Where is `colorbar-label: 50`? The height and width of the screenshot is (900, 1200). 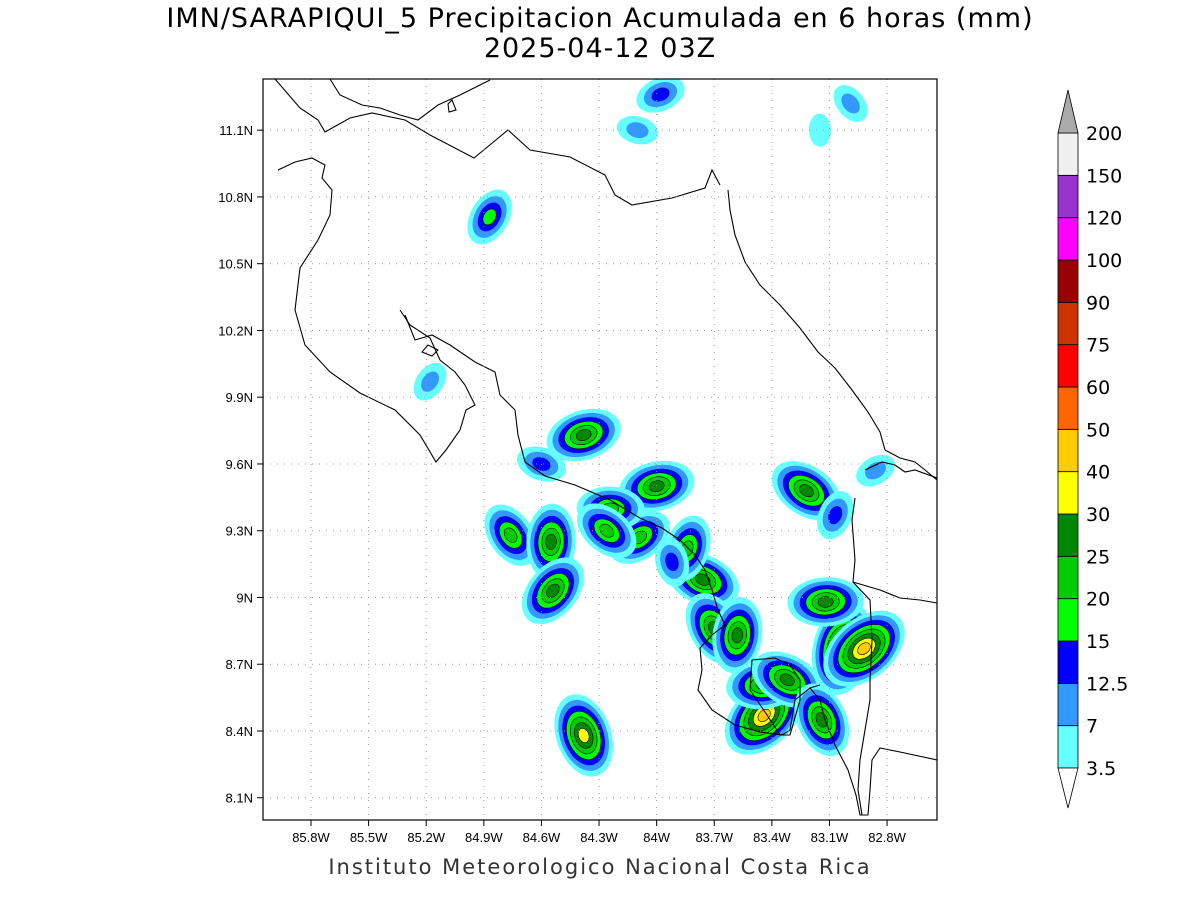 colorbar-label: 50 is located at coordinates (1098, 430).